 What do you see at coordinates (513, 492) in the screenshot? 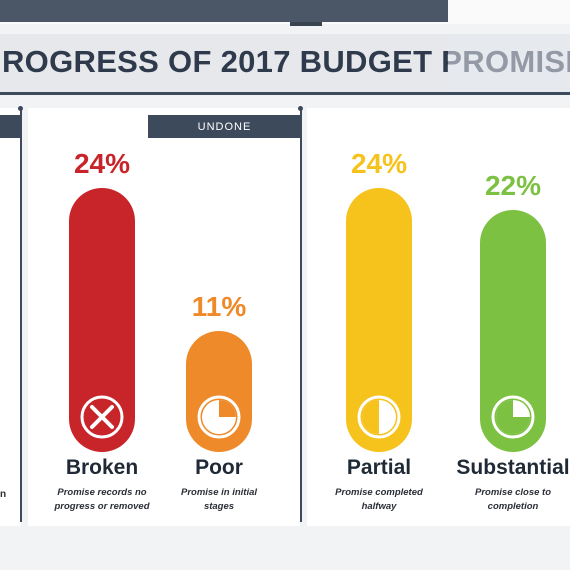
I see `description-line: Promise close to` at bounding box center [513, 492].